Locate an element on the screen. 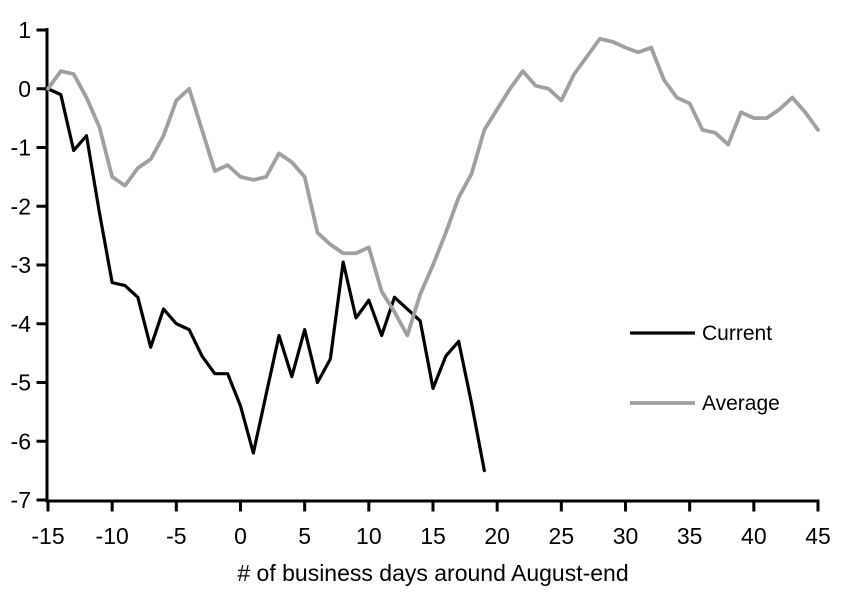  y-tick-label: -5 is located at coordinates (21, 383).